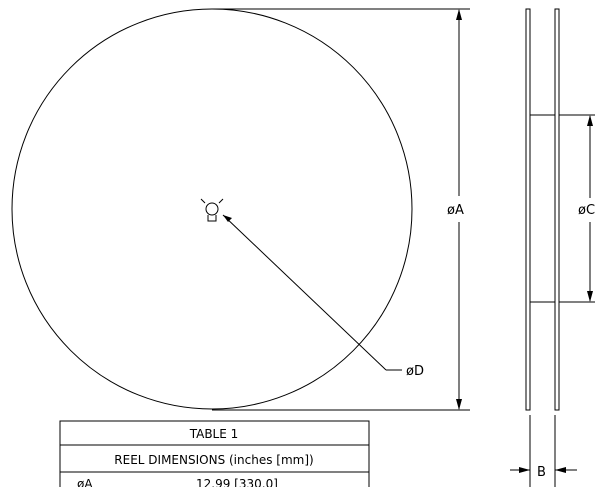  Describe the element at coordinates (541, 472) in the screenshot. I see `label-width-b: B` at that location.